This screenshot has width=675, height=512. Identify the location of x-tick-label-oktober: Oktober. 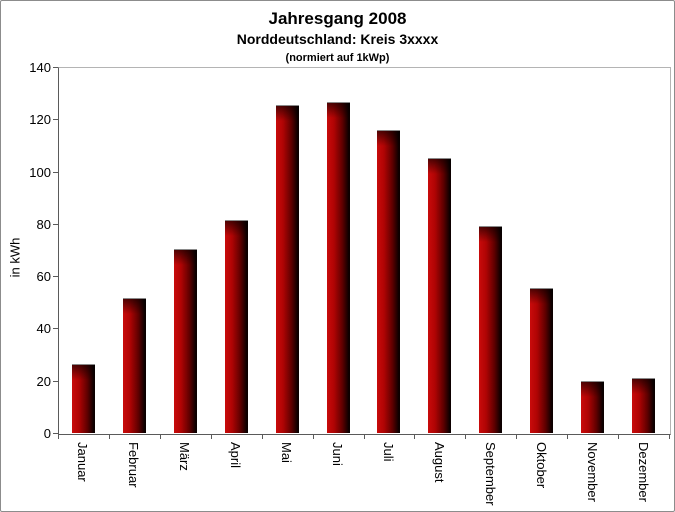
(541, 465).